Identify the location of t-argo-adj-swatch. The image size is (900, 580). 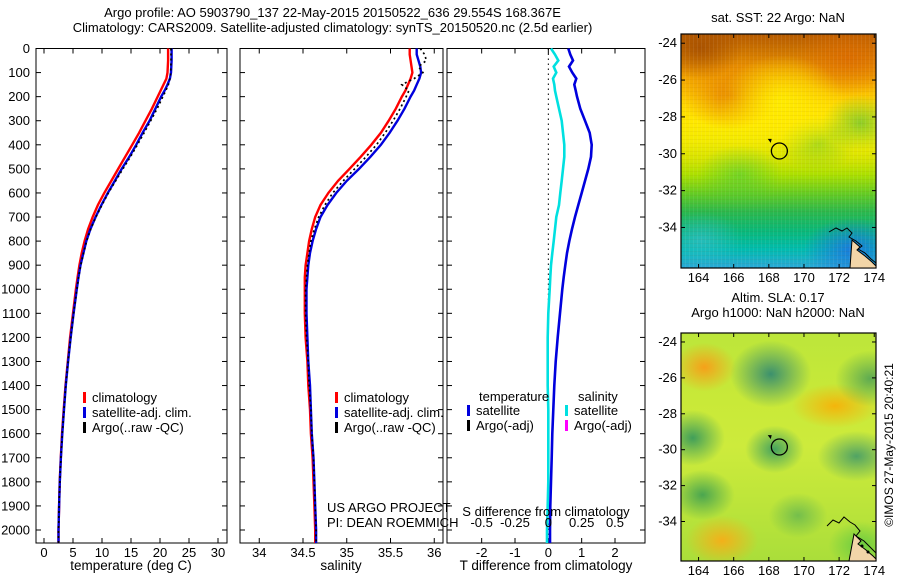
(468, 425).